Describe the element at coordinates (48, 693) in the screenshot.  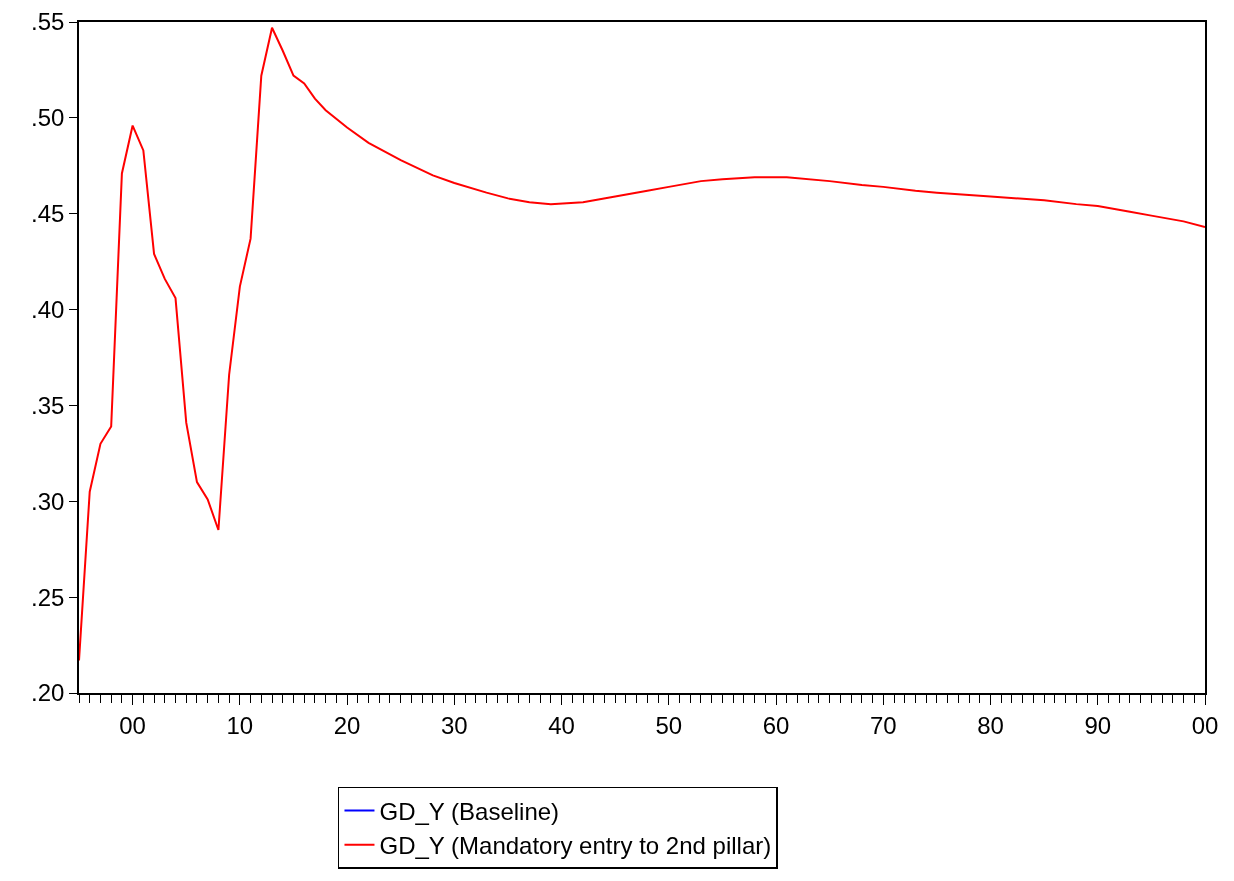
I see `y-tick-label: .20` at that location.